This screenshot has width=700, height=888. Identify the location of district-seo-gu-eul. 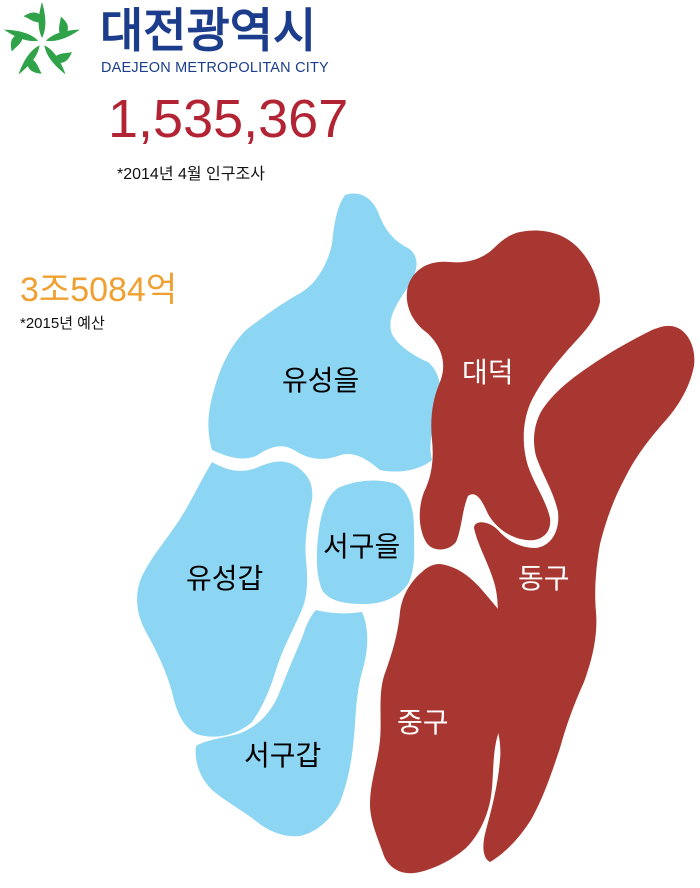
(365, 542).